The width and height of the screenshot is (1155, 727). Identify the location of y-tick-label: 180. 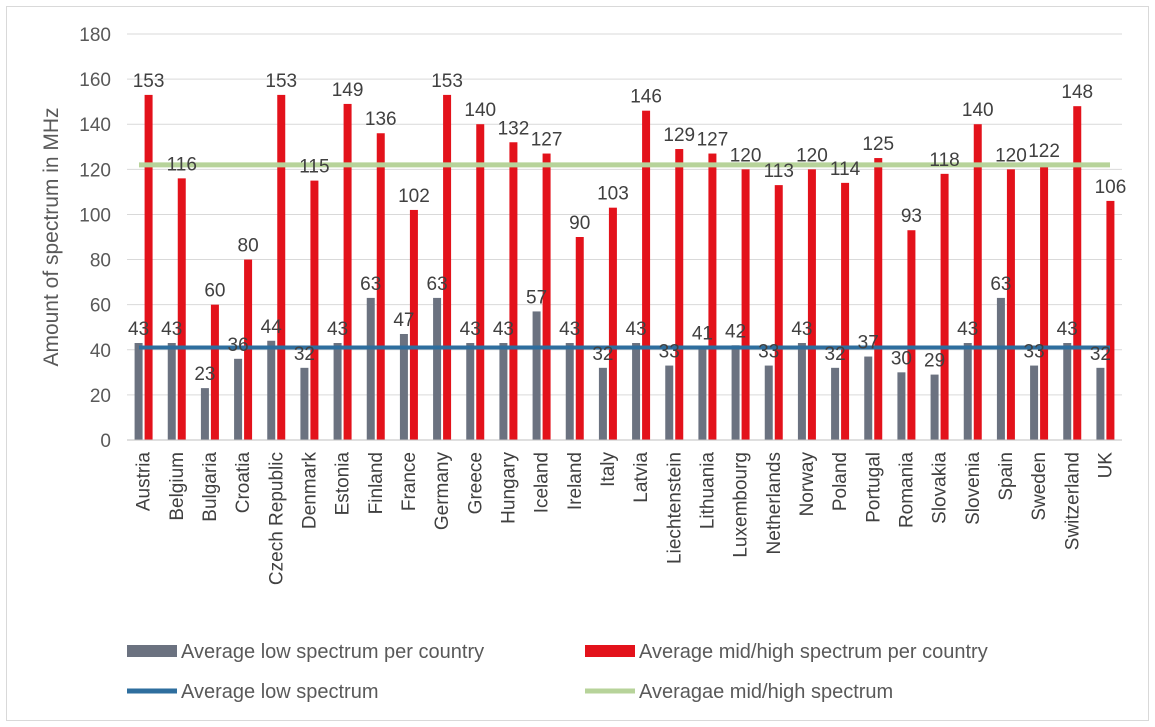
(95, 35).